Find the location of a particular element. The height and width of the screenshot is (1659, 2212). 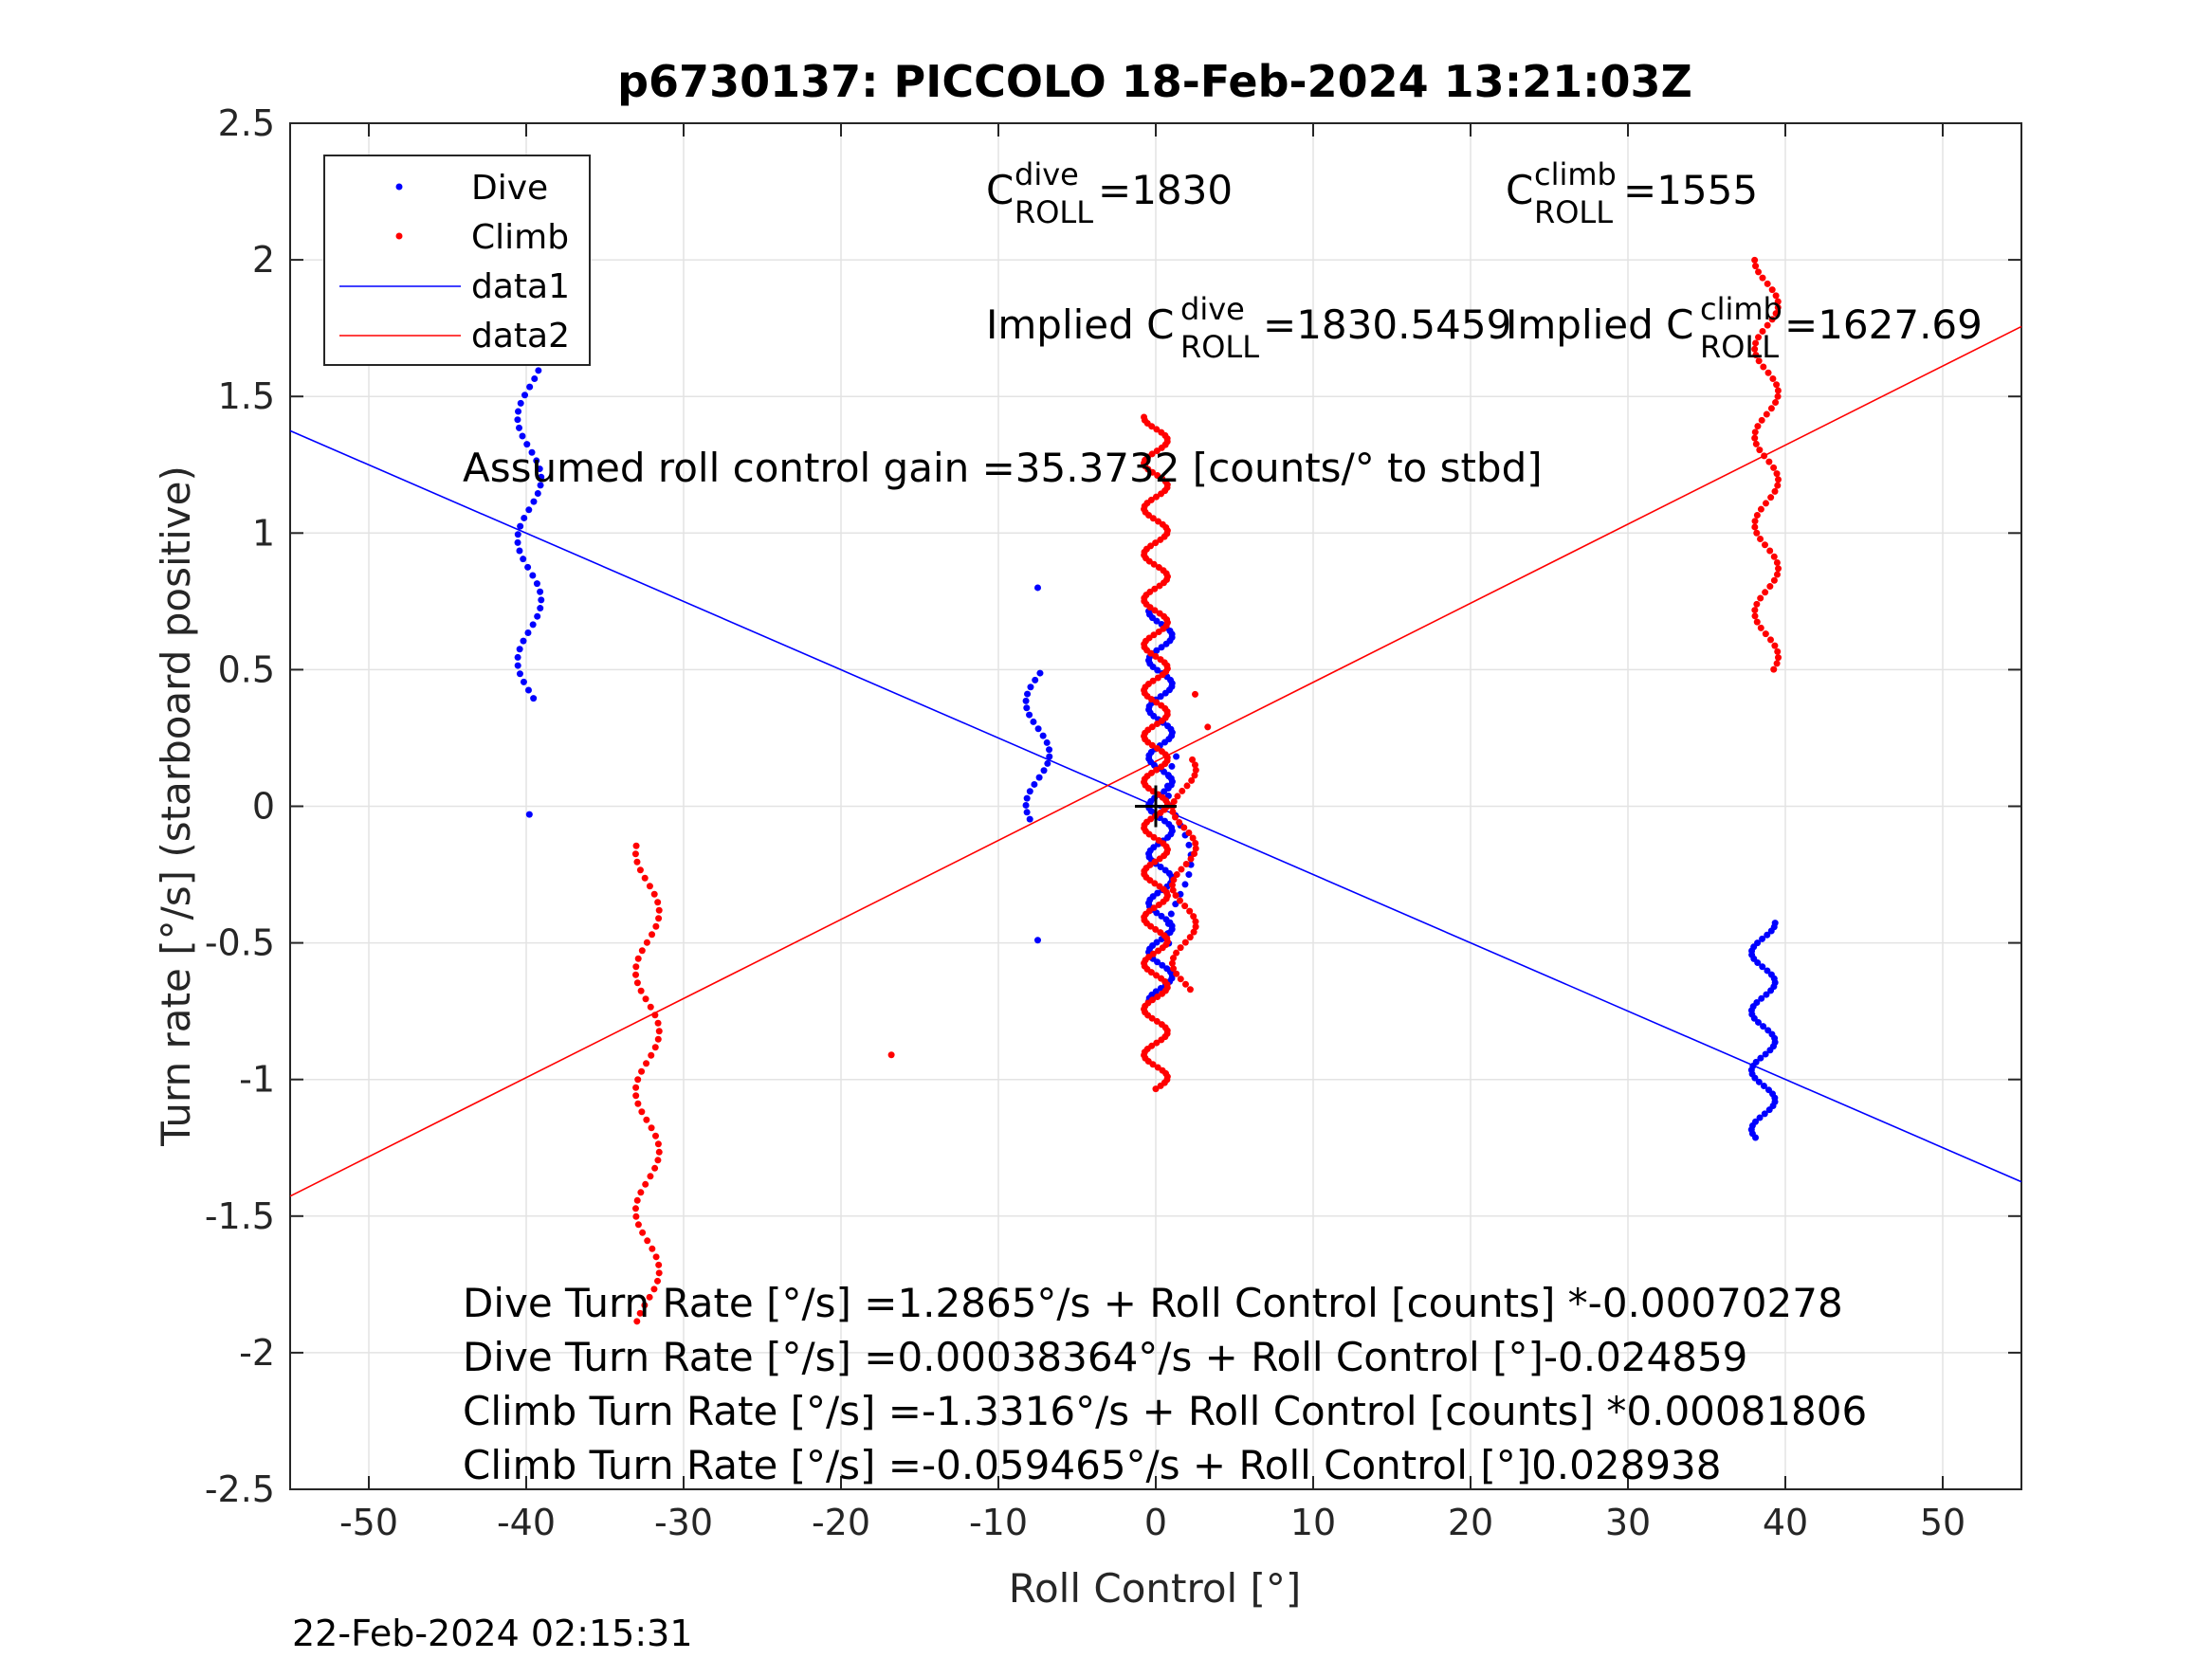

implied-climb-sub: ROLL is located at coordinates (1739, 347).